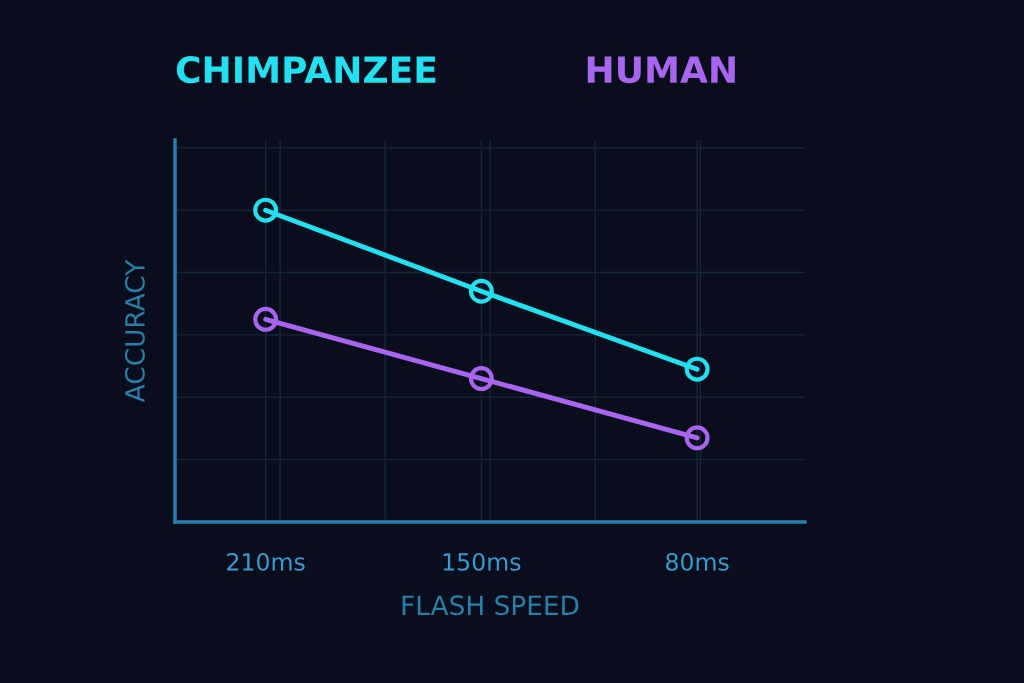 This screenshot has width=1024, height=683. Describe the element at coordinates (134, 331) in the screenshot. I see `y-axis-title: ACCURACY` at that location.